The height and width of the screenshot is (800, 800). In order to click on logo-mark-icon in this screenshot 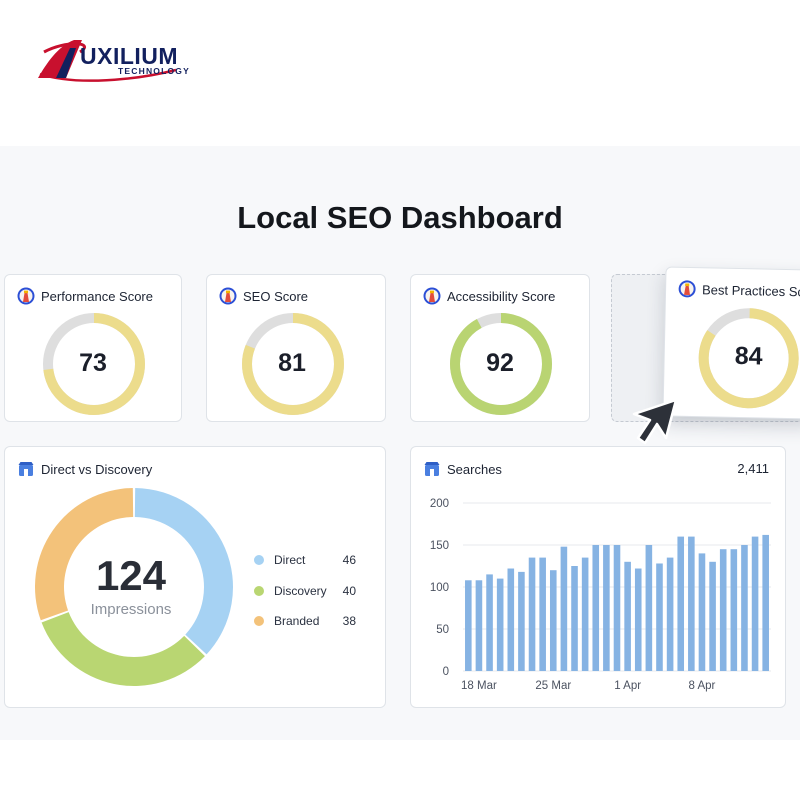, I will do `click(107, 61)`.